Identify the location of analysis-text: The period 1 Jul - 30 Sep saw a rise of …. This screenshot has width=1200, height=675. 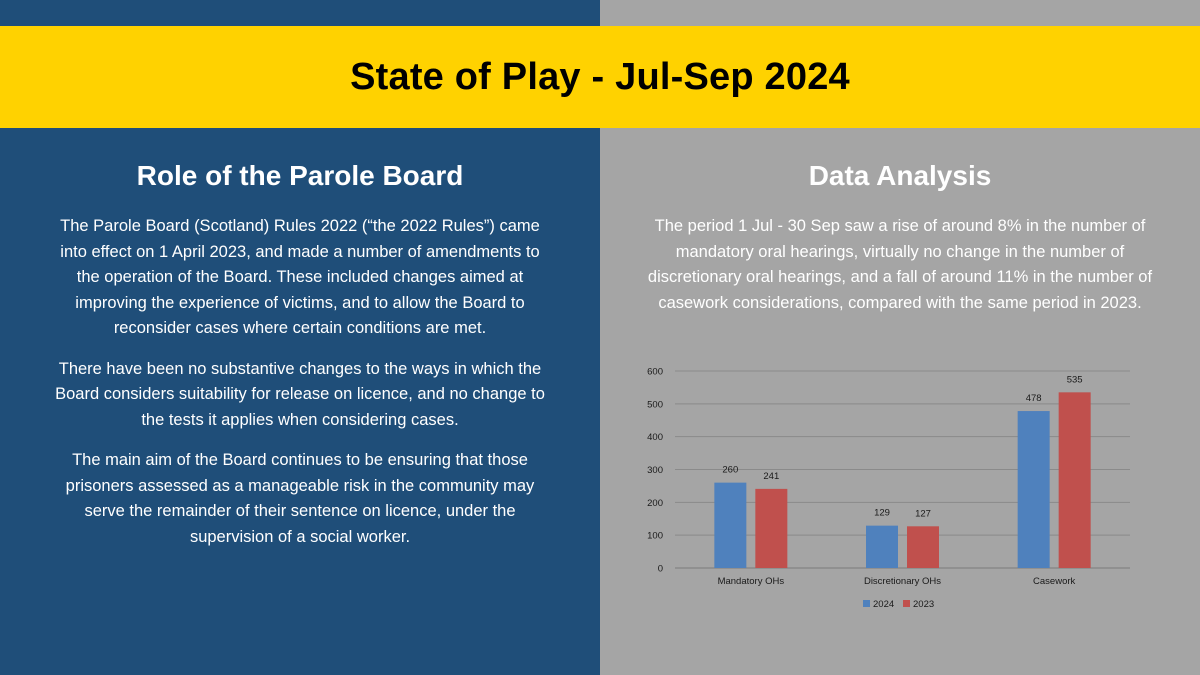
(900, 265).